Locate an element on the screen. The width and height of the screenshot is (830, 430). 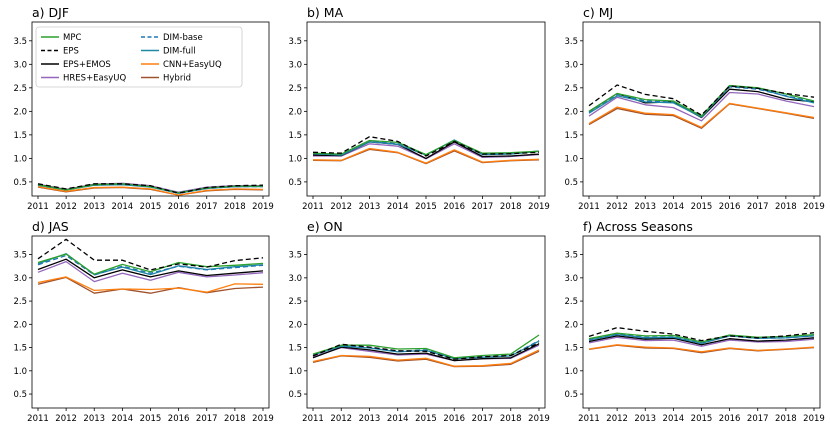
legend-item: HRES+EasyUQ is located at coordinates (83, 79).